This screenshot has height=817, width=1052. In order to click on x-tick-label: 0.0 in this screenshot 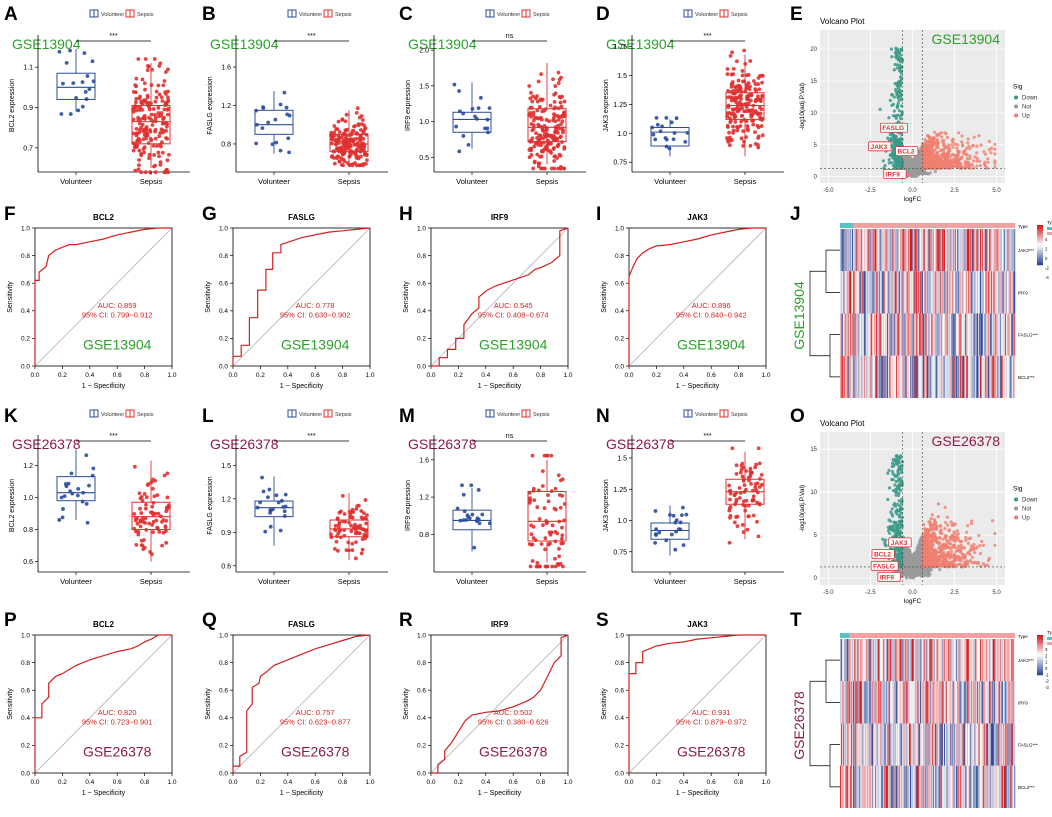, I will do `click(628, 375)`.